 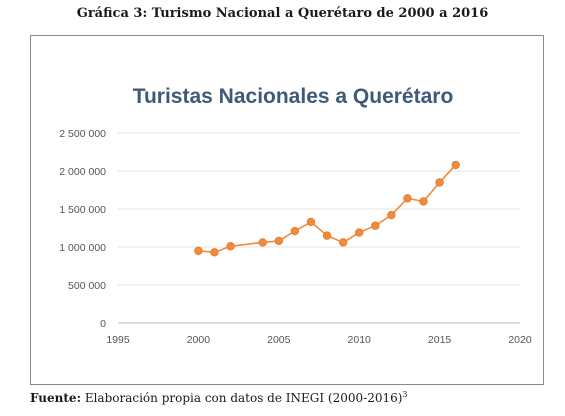 I want to click on x-tick-label: 2010, so click(x=360, y=340).